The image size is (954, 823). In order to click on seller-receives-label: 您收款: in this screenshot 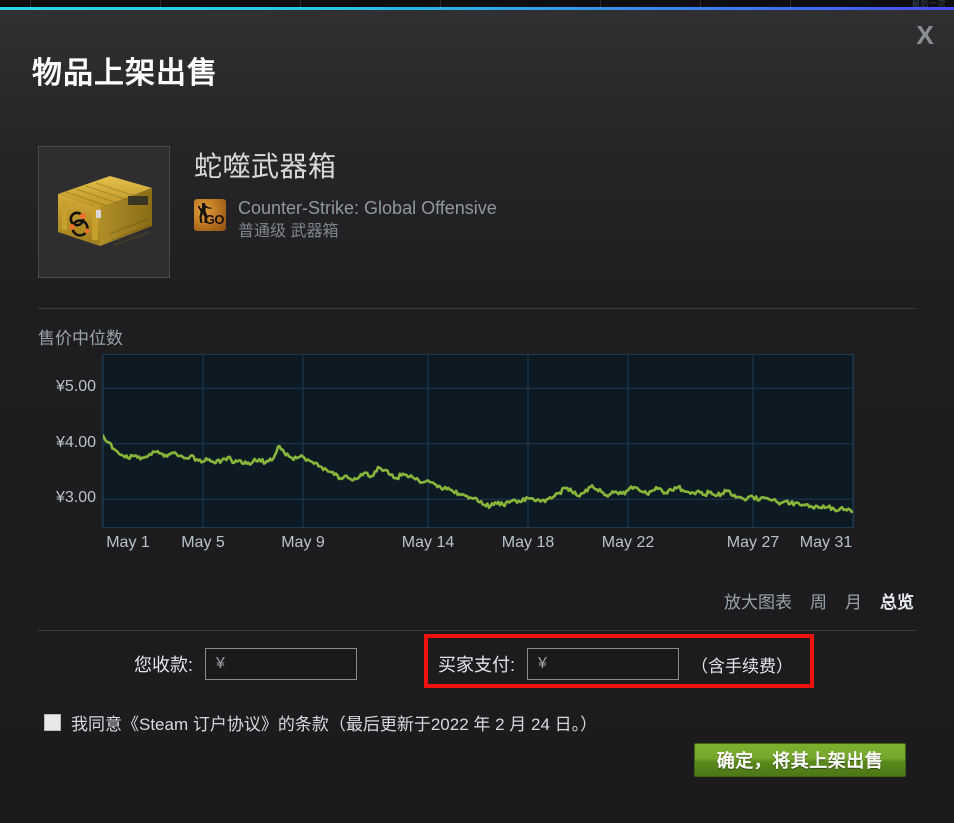, I will do `click(164, 665)`.